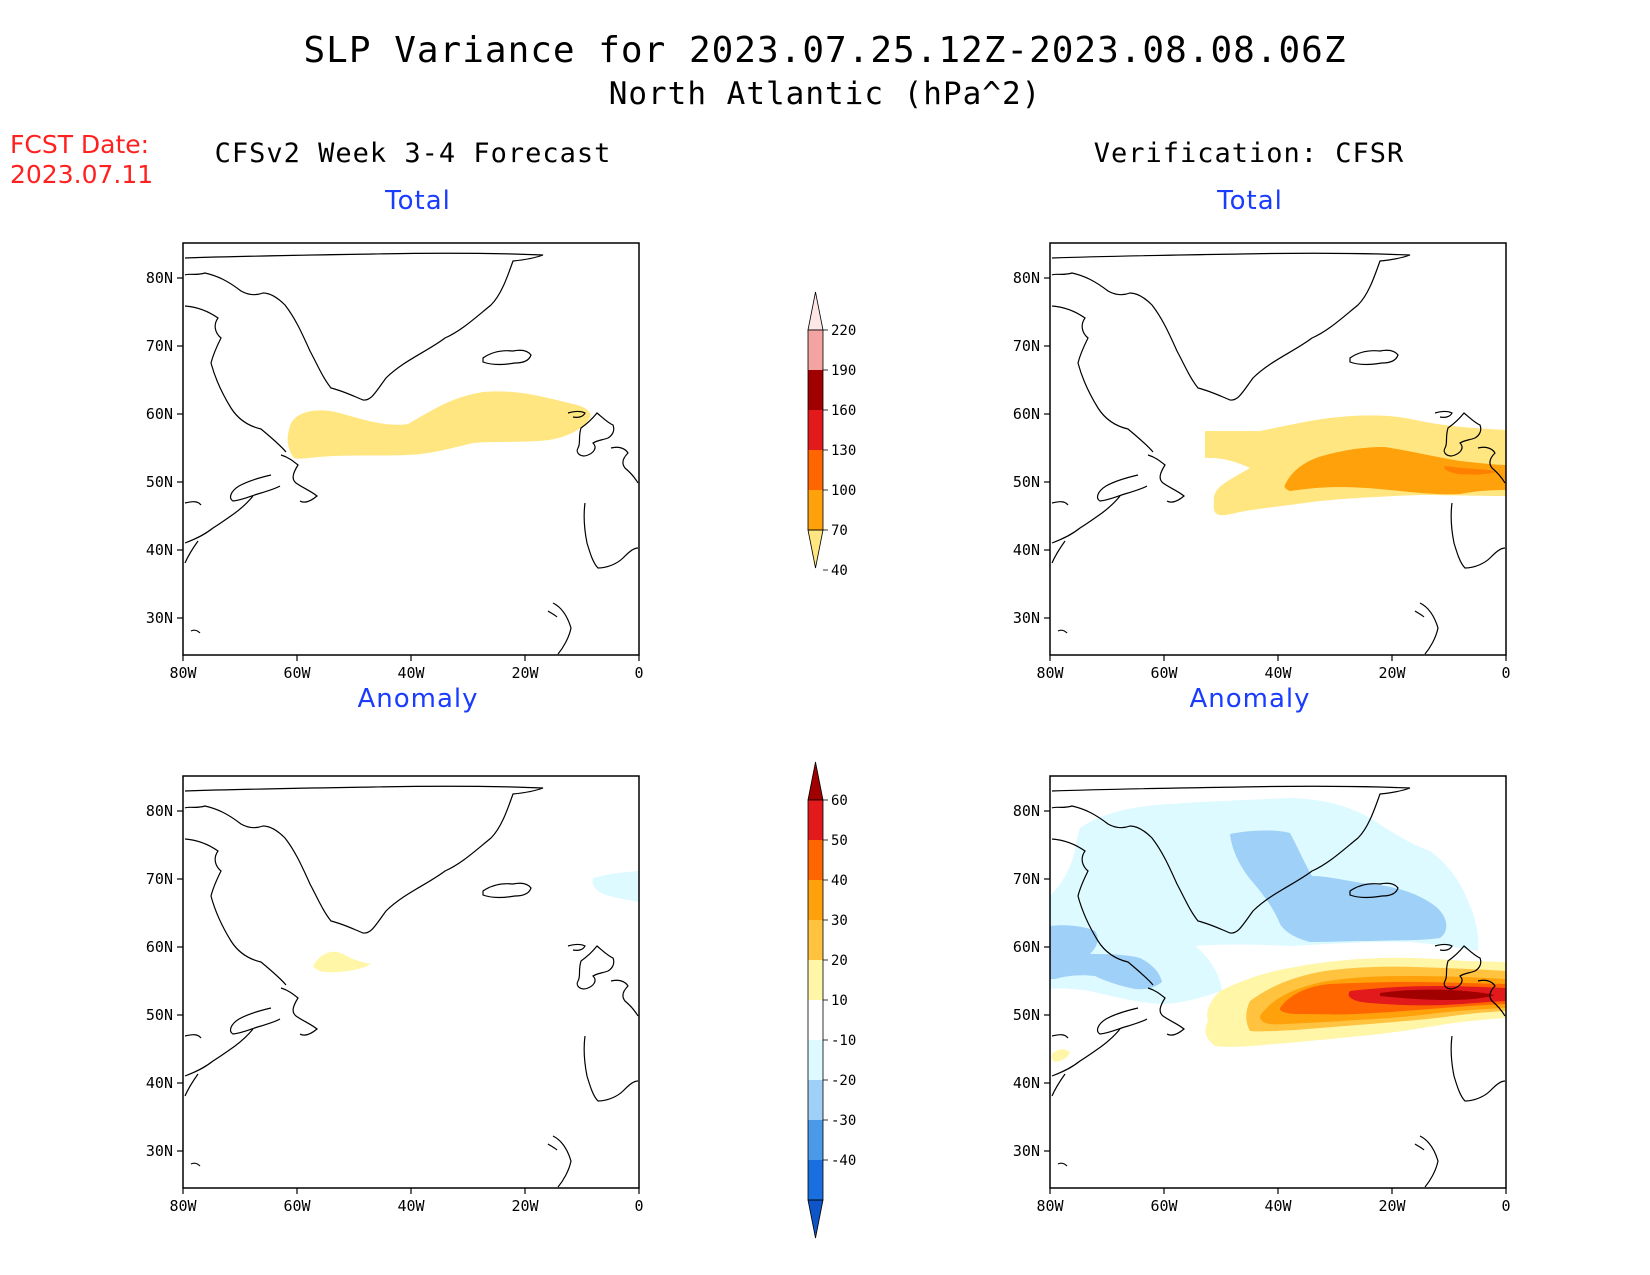  What do you see at coordinates (839, 921) in the screenshot?
I see `colorbar-label: 30` at bounding box center [839, 921].